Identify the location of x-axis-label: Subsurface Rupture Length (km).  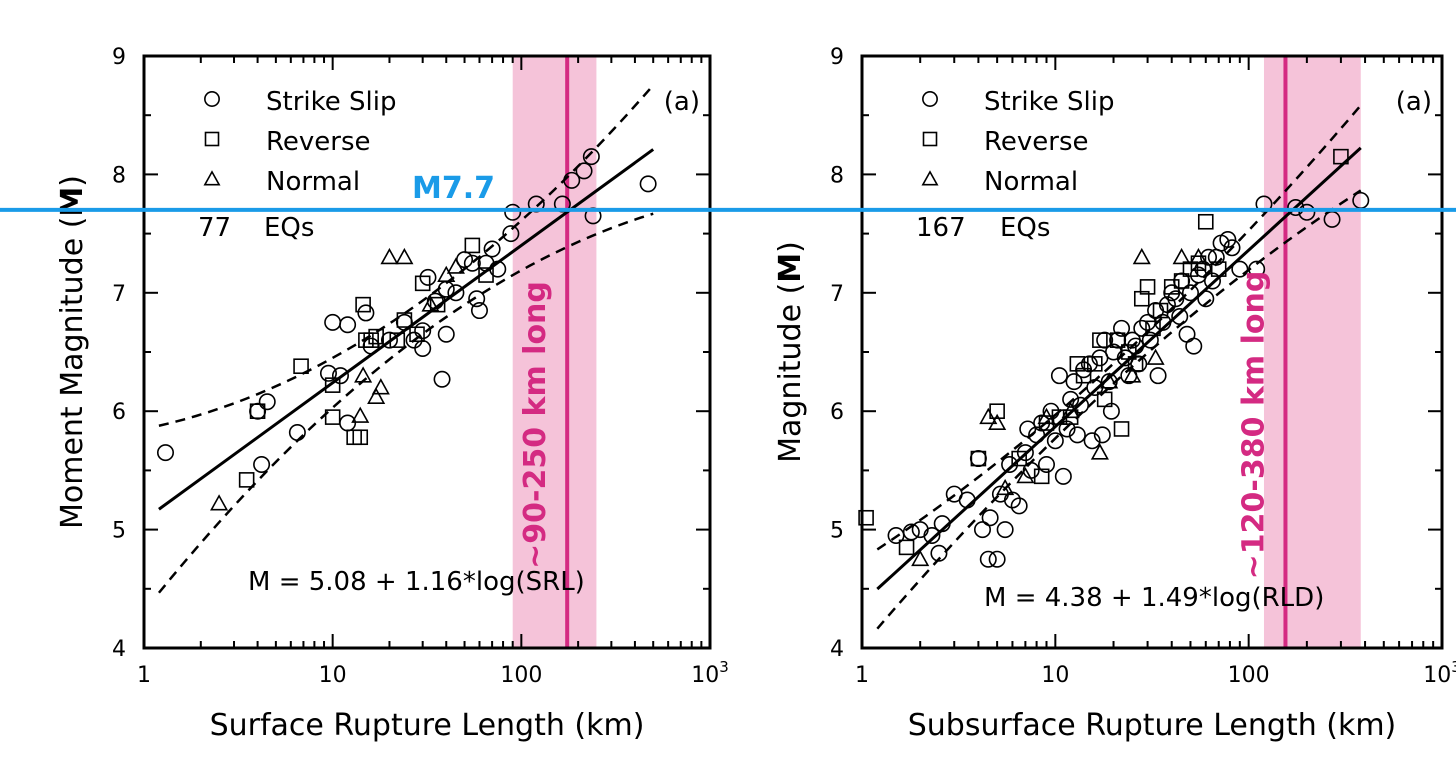
(1152, 725).